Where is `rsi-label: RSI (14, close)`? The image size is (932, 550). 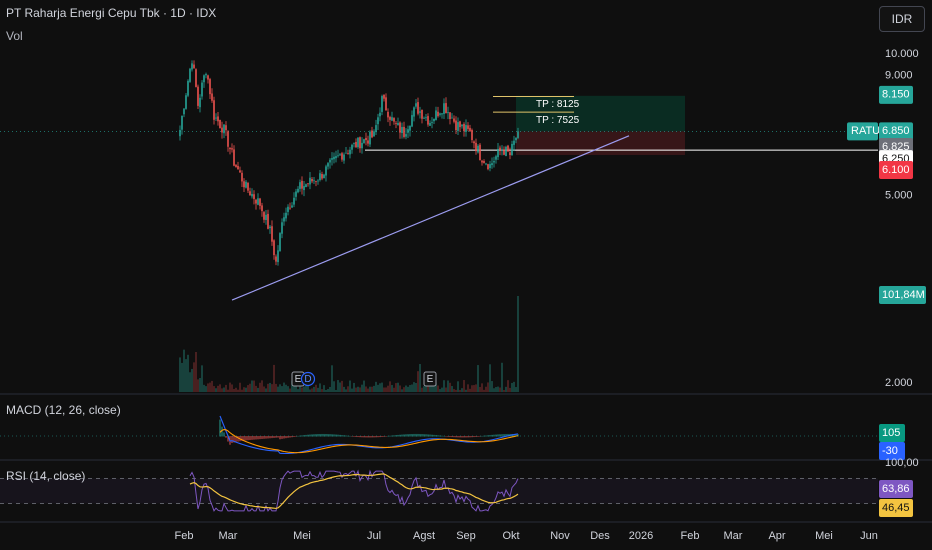 rsi-label: RSI (14, close) is located at coordinates (46, 476).